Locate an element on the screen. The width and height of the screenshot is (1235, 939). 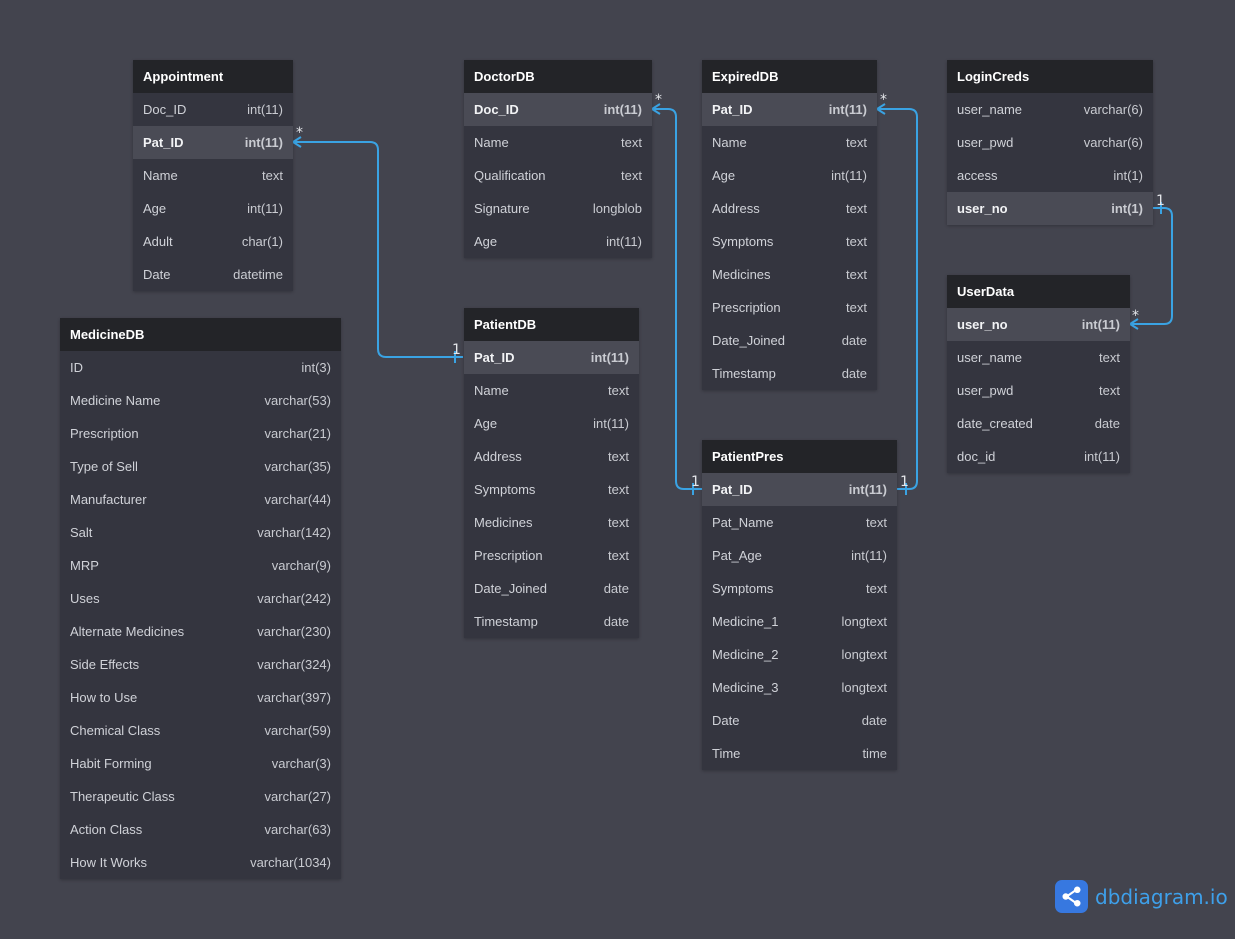
table-header: LoginCreds is located at coordinates (1050, 76).